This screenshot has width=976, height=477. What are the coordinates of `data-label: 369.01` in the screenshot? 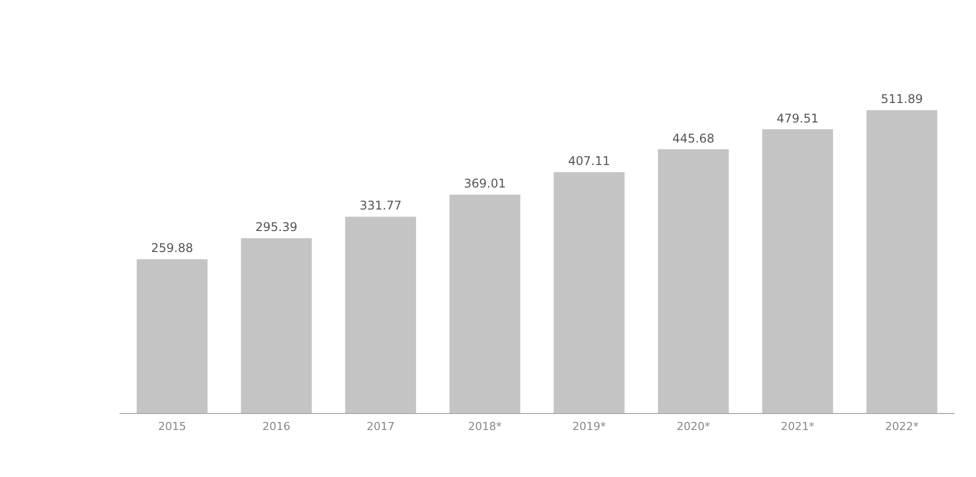 It's located at (485, 183).